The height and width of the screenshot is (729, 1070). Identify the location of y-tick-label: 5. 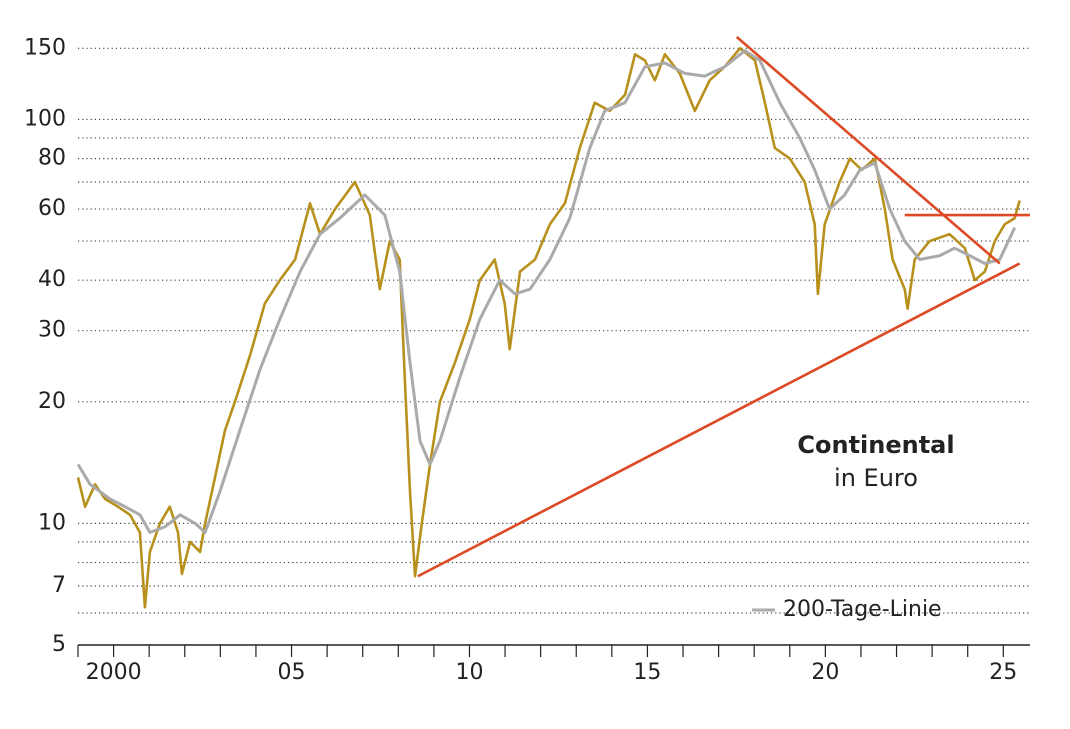
(59, 644).